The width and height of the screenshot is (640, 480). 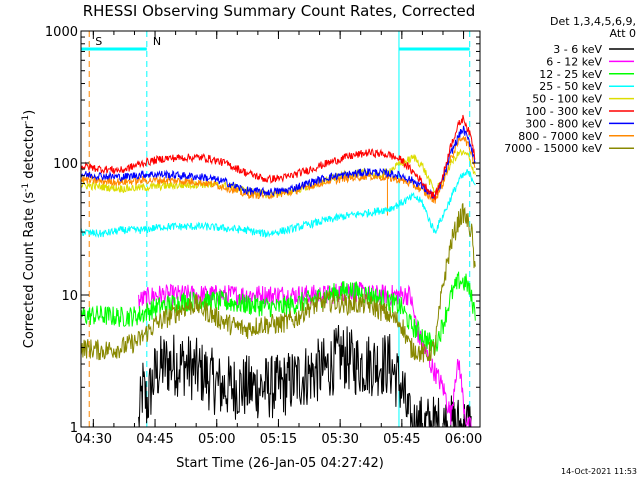 What do you see at coordinates (29, 270) in the screenshot?
I see `y-axis-label-main: Corrected Count Rate (s` at bounding box center [29, 270].